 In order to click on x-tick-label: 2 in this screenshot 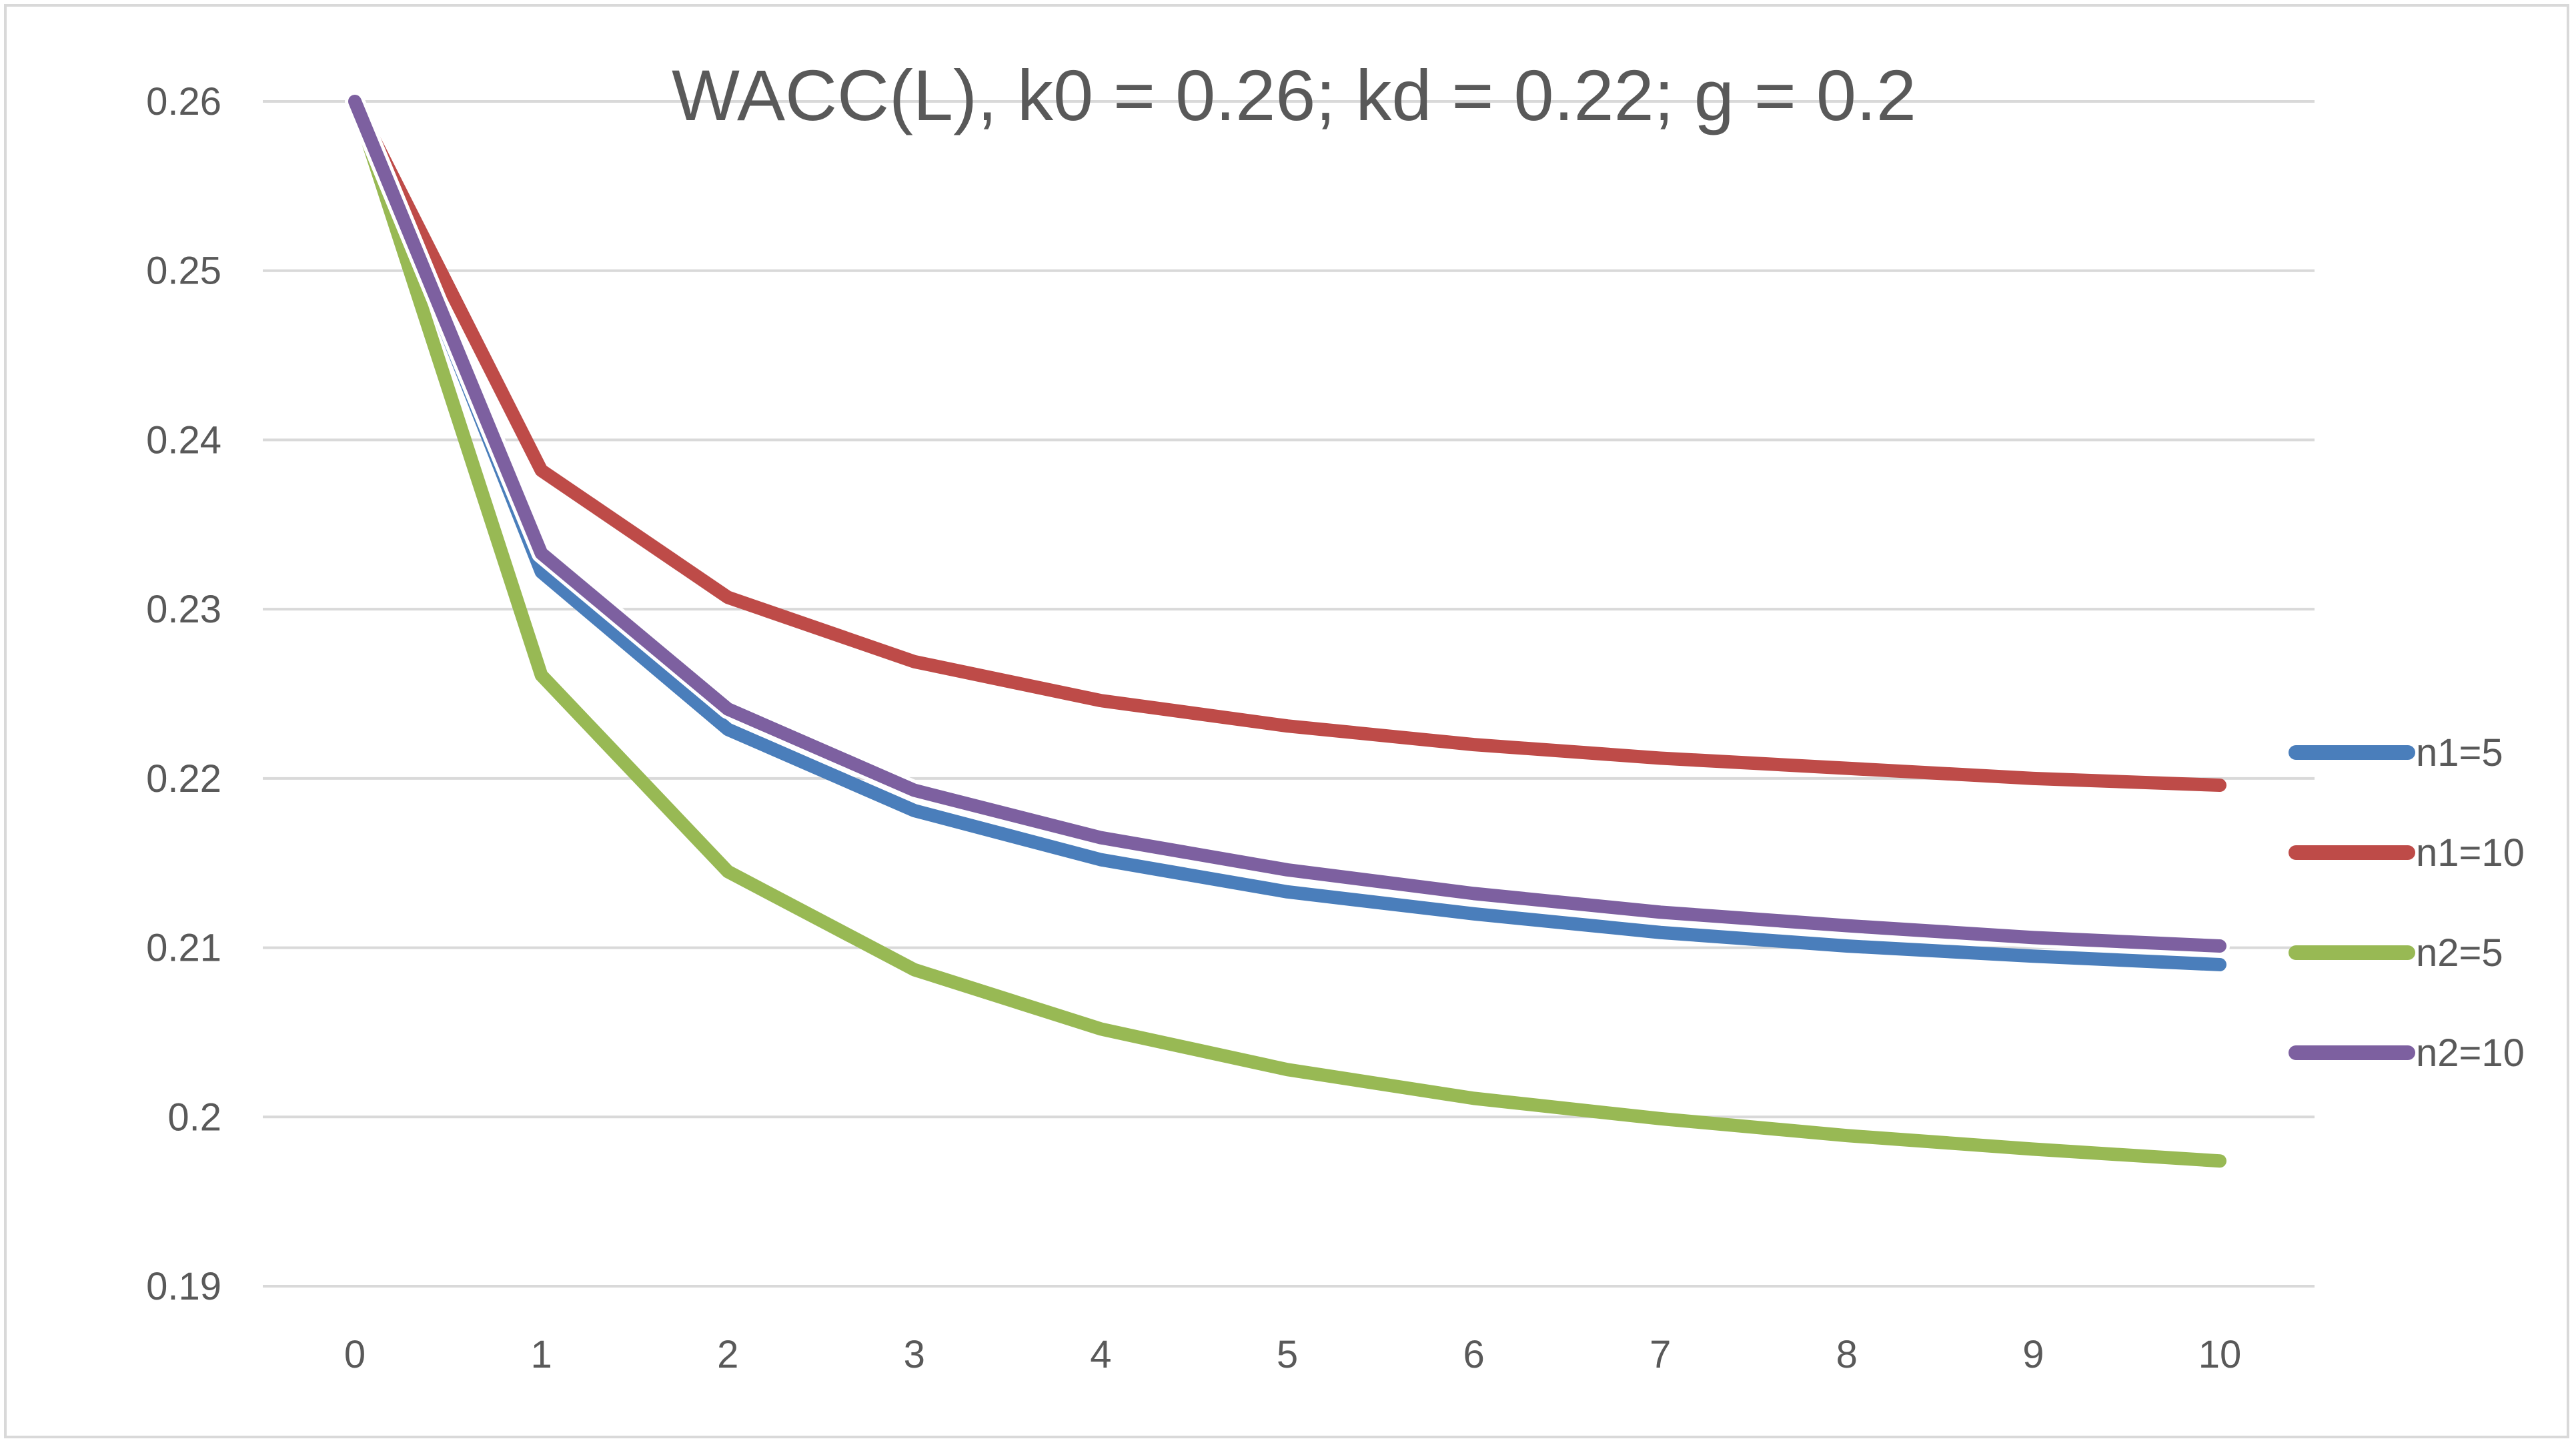, I will do `click(728, 1354)`.